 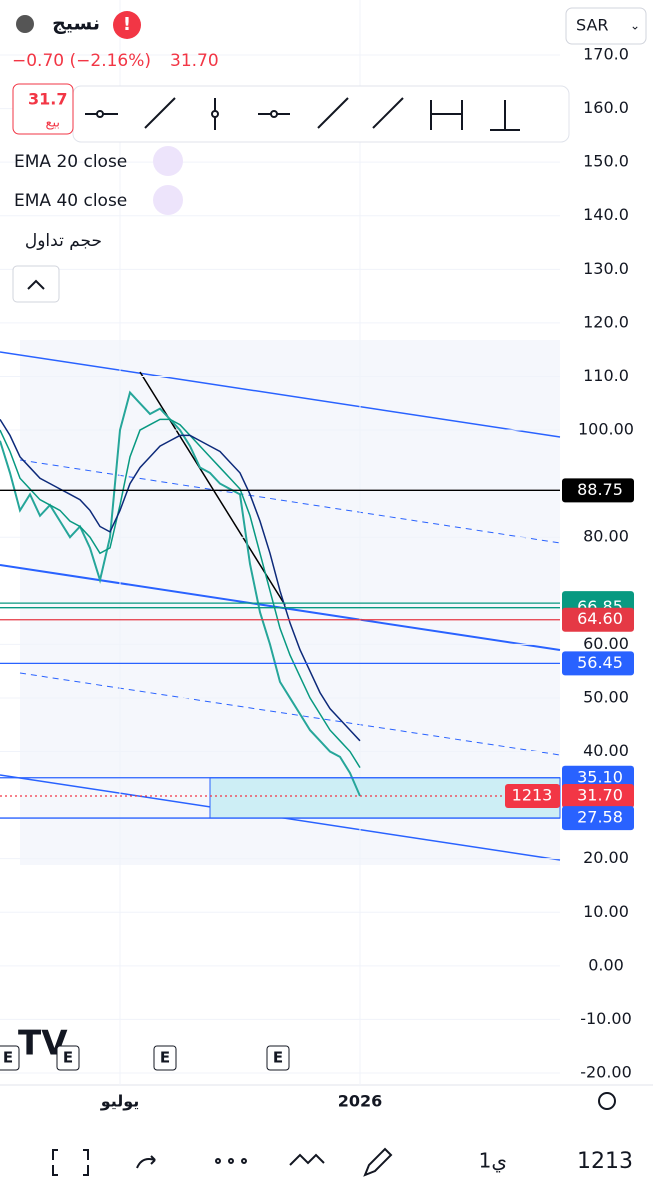 I want to click on currency-select, so click(x=606, y=26).